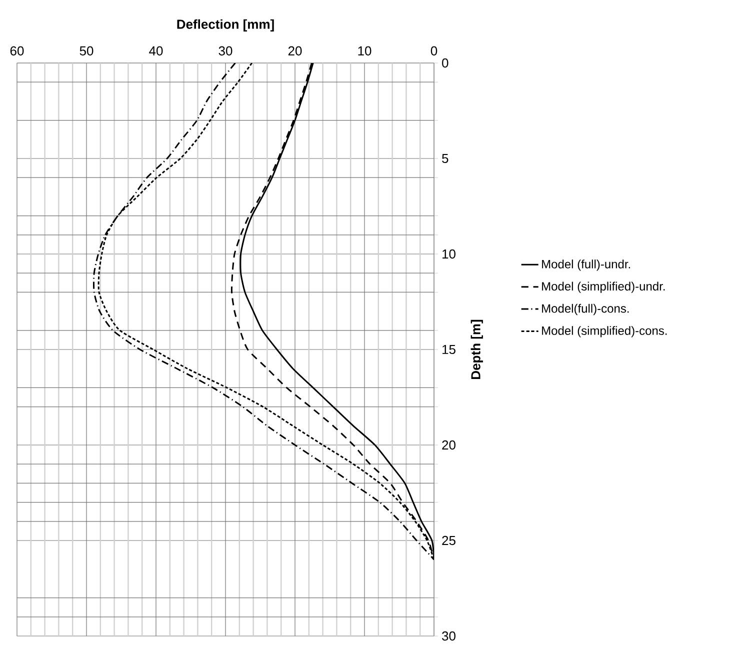 The width and height of the screenshot is (738, 645). Describe the element at coordinates (445, 159) in the screenshot. I see `y-tick-label: 5` at that location.